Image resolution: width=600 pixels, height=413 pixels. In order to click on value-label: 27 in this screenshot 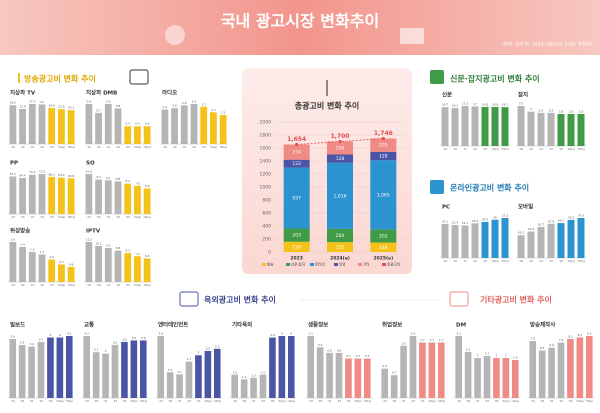, I will do `click(42, 102)`.